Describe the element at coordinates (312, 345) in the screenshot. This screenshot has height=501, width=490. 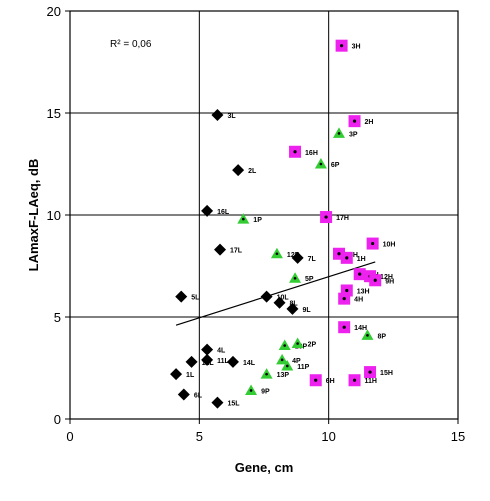
I see `data-point-label: 2P` at that location.